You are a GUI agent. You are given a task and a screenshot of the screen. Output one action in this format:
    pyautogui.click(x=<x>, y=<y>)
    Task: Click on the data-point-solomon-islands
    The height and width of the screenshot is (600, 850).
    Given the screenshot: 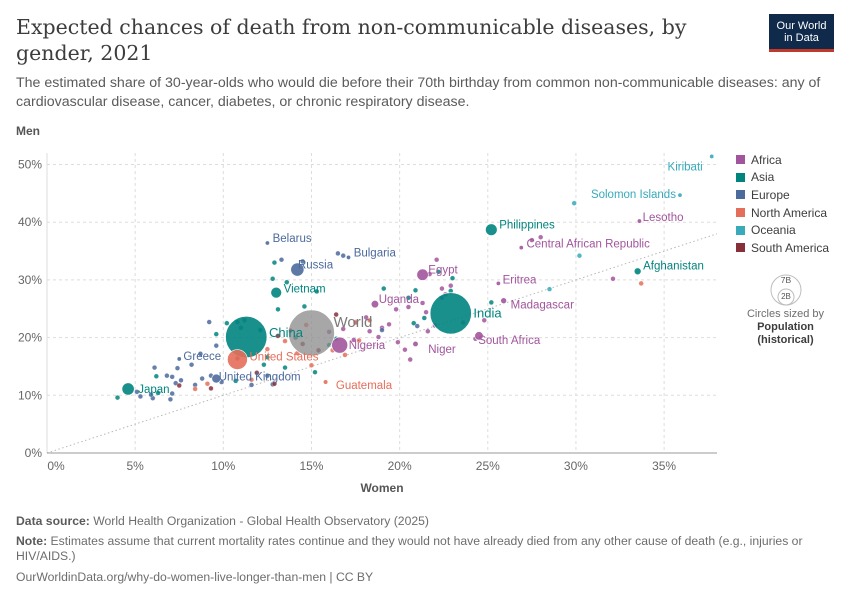 What is the action you would take?
    pyautogui.click(x=680, y=195)
    